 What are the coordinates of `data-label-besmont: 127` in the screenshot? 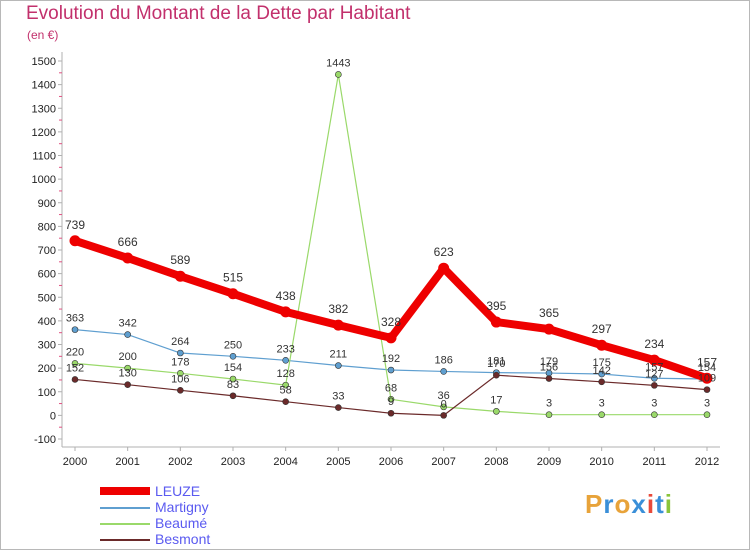 It's located at (654, 374).